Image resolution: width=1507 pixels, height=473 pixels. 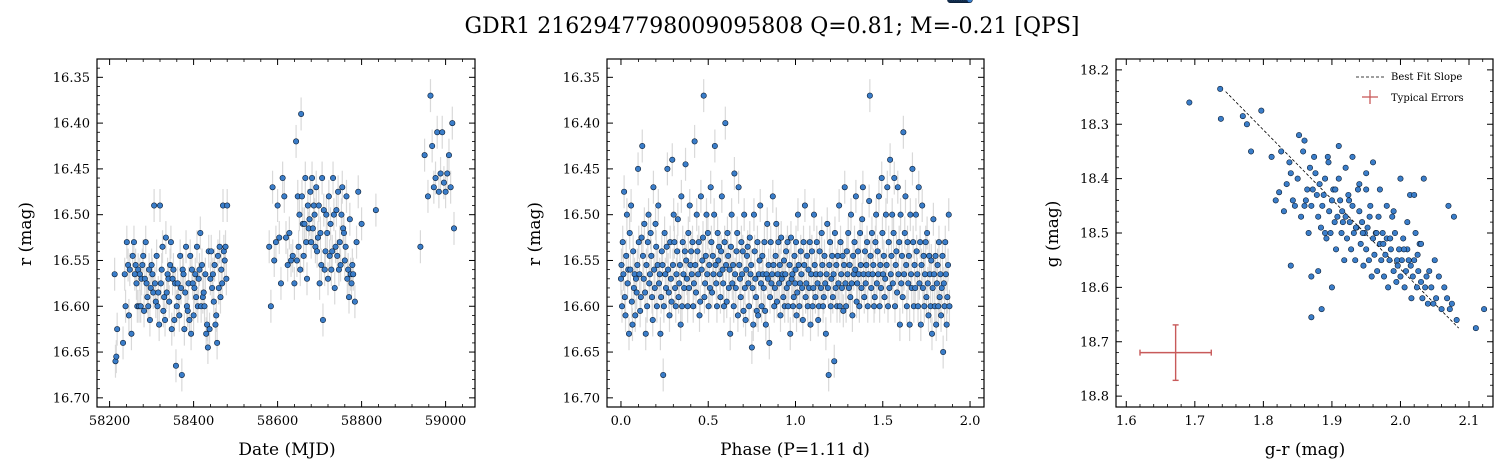 What do you see at coordinates (71, 169) in the screenshot?
I see `y-tick-label: 16.45` at bounding box center [71, 169].